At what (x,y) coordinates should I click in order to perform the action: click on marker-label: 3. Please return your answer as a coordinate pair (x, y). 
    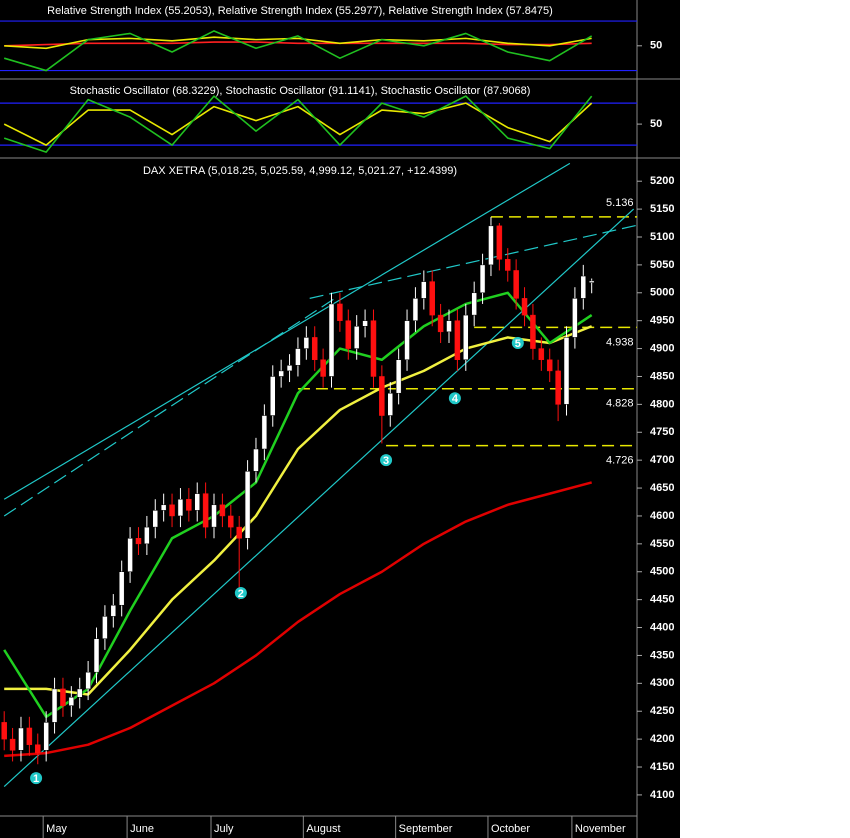
    Looking at the image, I should click on (386, 461).